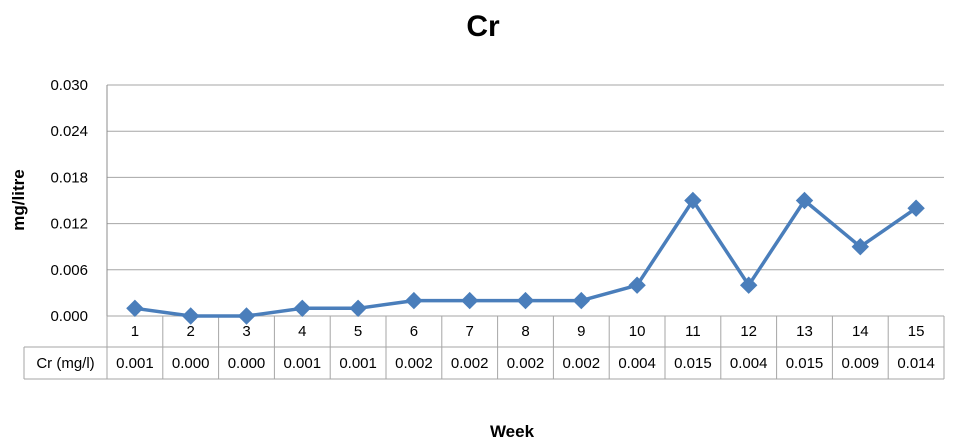 This screenshot has width=964, height=439. Describe the element at coordinates (69, 201) in the screenshot. I see `y-axis-ticks: 0.000 0.006 0.012 0.018 0.024 0.030` at that location.